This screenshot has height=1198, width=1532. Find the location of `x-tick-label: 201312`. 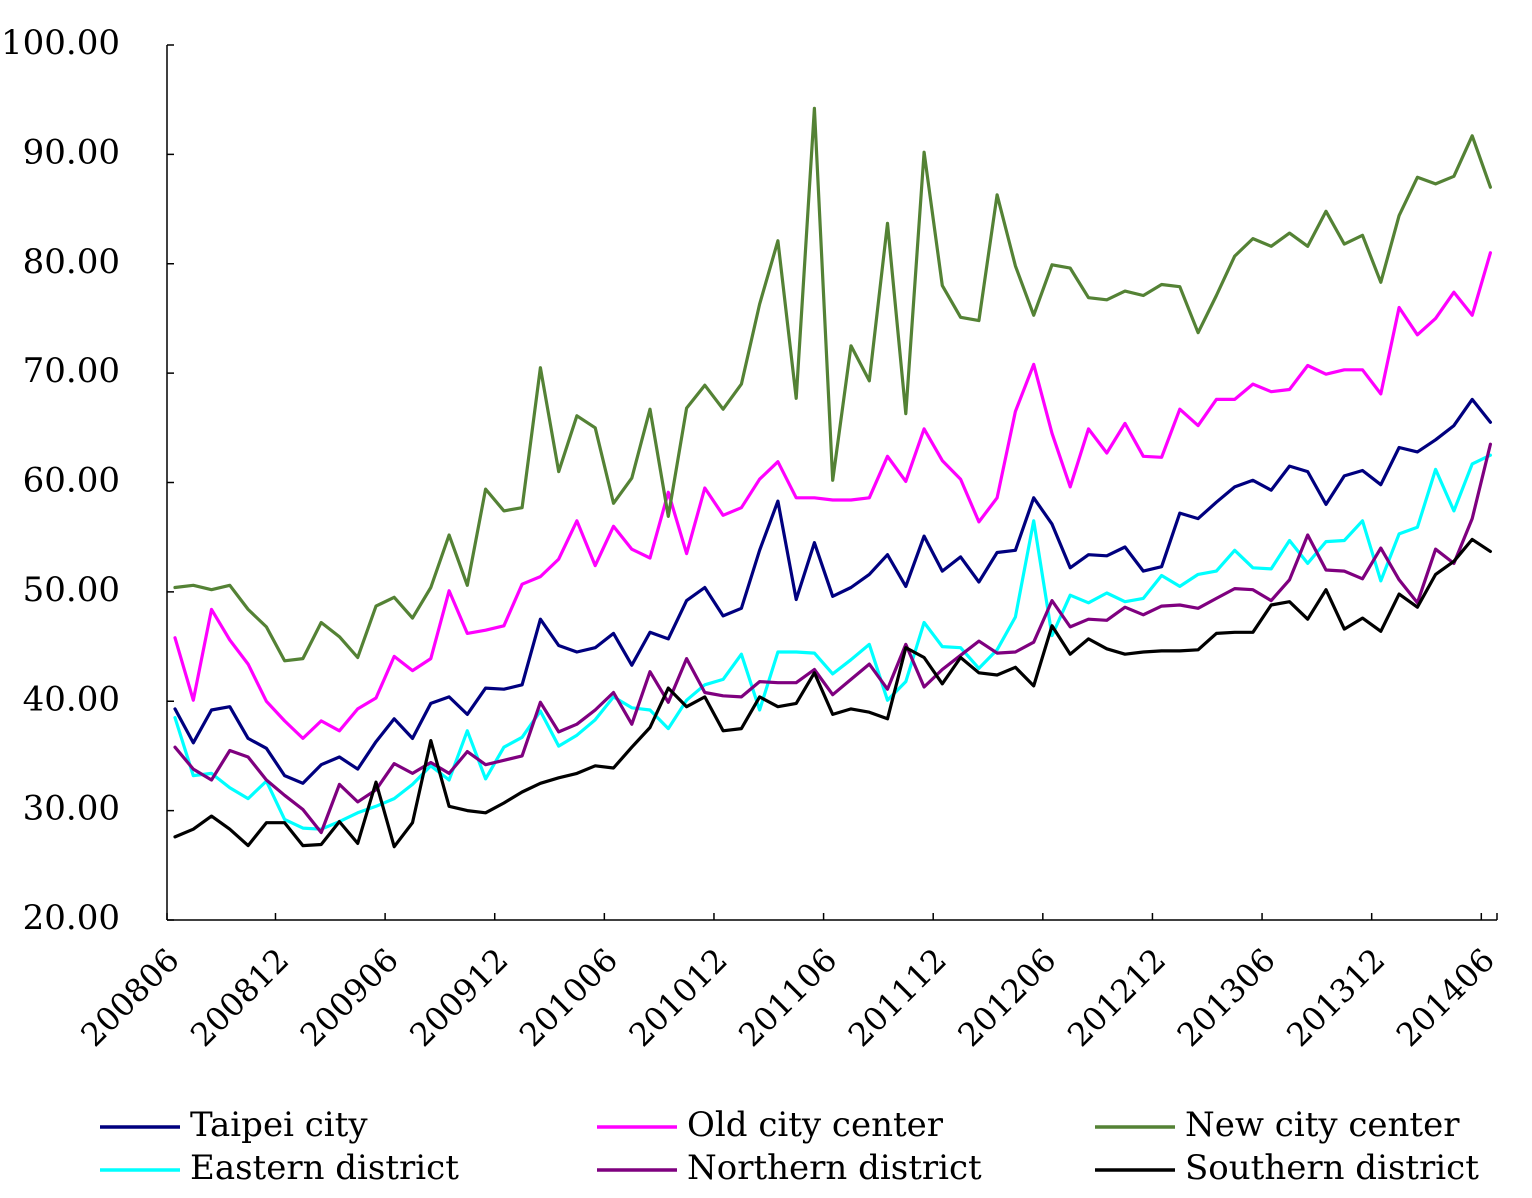

x-tick-label: 201312 is located at coordinates (1335, 997).